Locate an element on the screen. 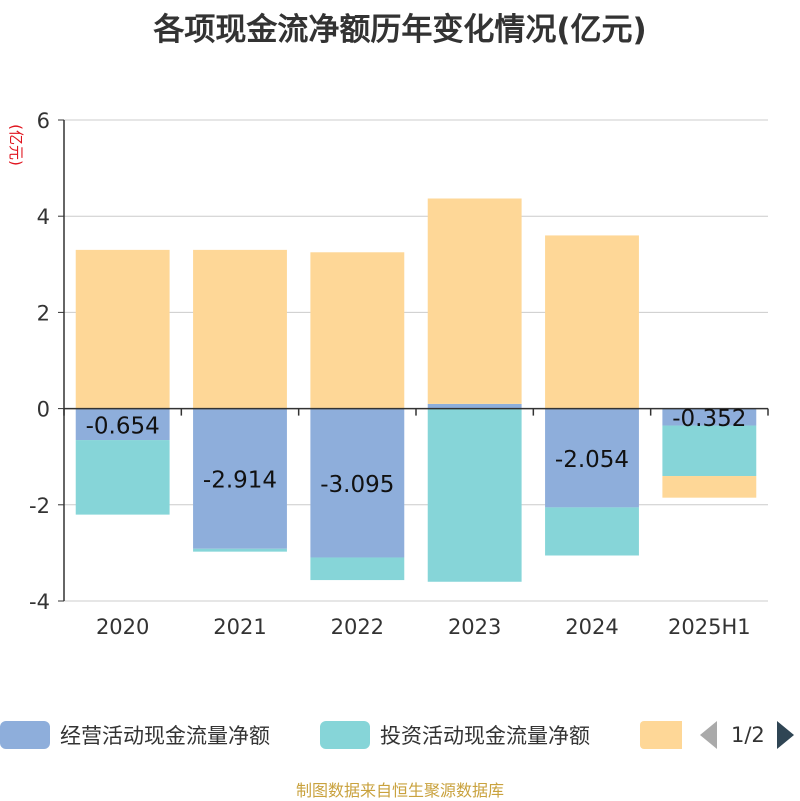 This screenshot has height=801, width=800. legend-pager: 1/2 is located at coordinates (750, 735).